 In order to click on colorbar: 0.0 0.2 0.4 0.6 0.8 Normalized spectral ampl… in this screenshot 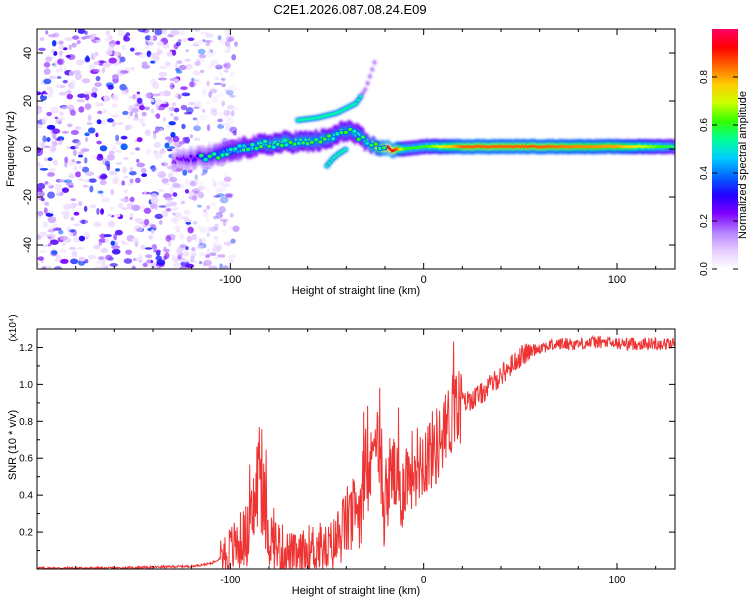, I will do `click(724, 152)`.